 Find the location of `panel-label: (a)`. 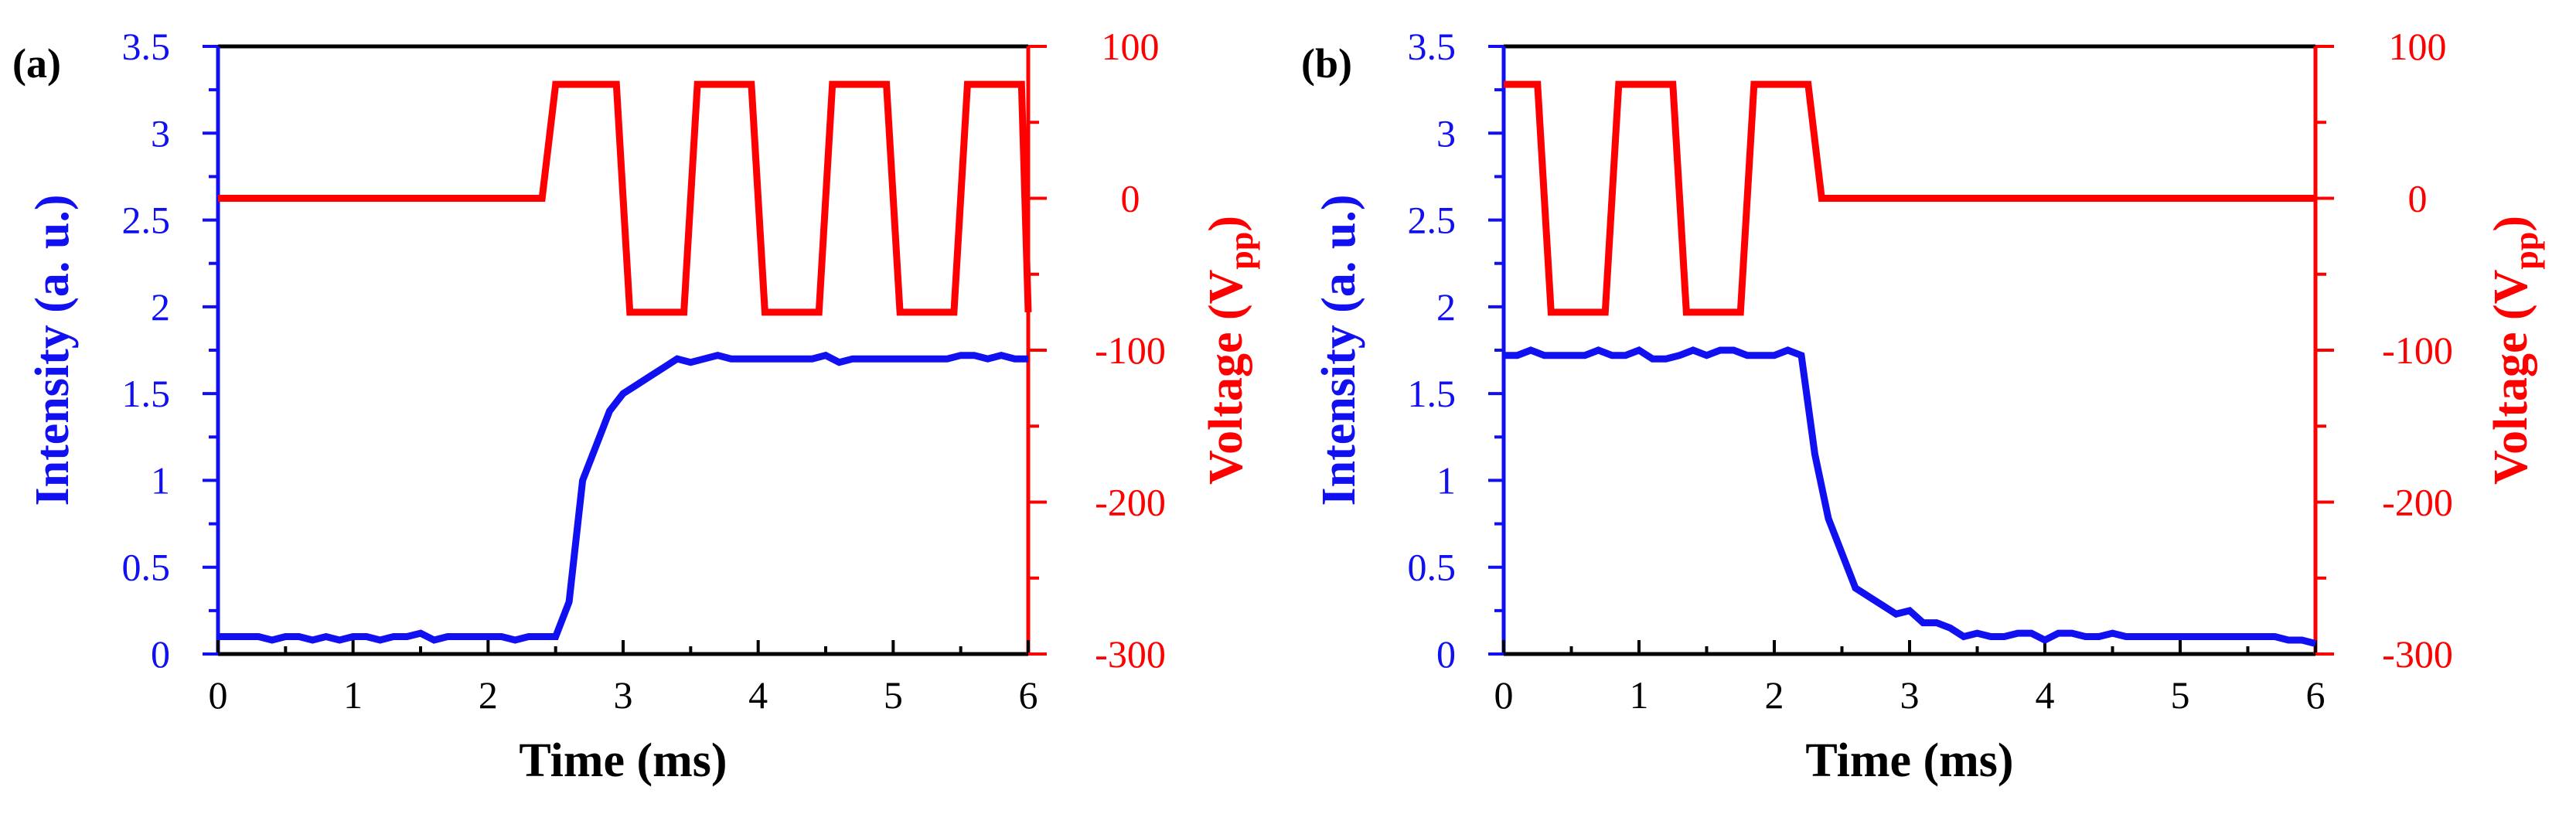

panel-label: (a) is located at coordinates (36, 63).